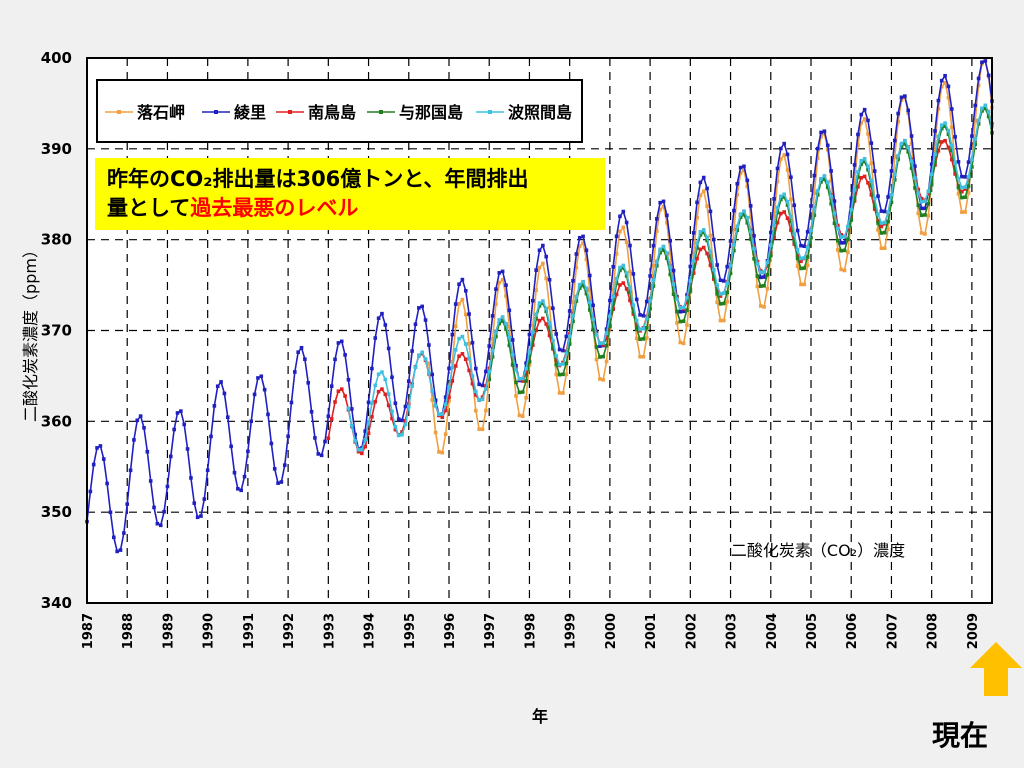  What do you see at coordinates (56, 149) in the screenshot?
I see `y-tick-label: 390` at bounding box center [56, 149].